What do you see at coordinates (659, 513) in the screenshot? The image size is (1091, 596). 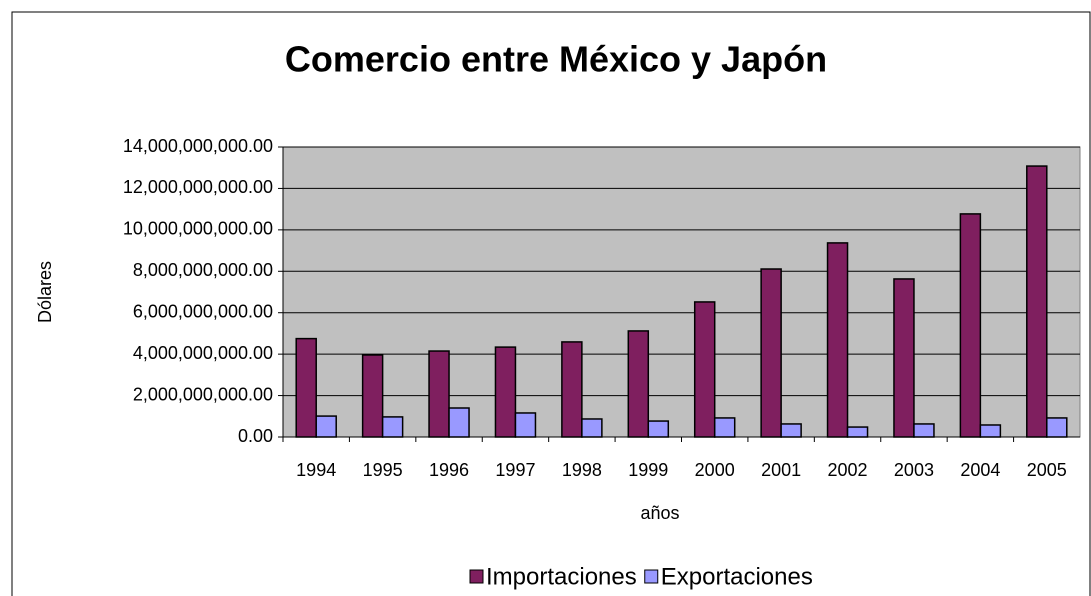 I see `x-axis-title: años` at bounding box center [659, 513].